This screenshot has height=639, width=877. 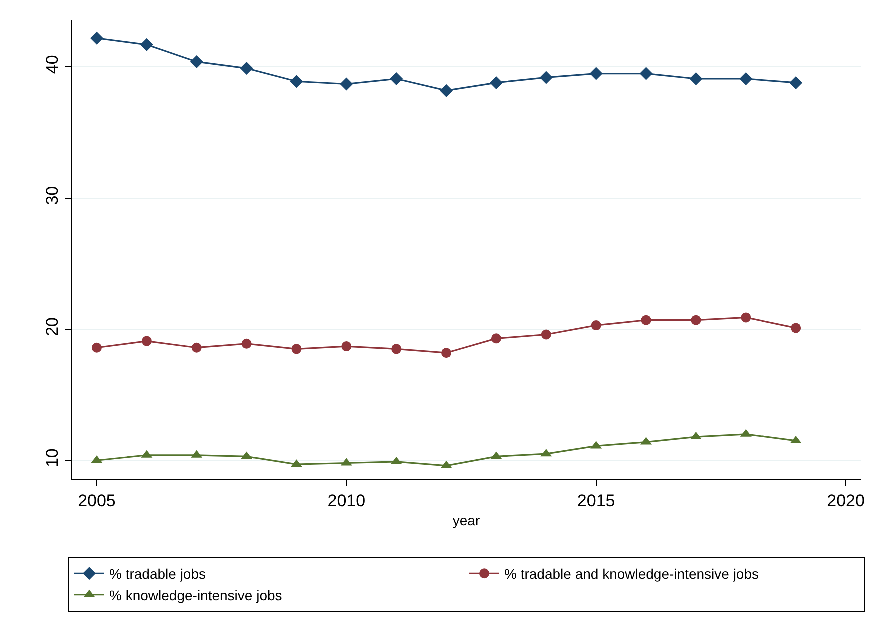 What do you see at coordinates (631, 574) in the screenshot?
I see `legend-label: % tradable and knowledge-intensive jobs` at bounding box center [631, 574].